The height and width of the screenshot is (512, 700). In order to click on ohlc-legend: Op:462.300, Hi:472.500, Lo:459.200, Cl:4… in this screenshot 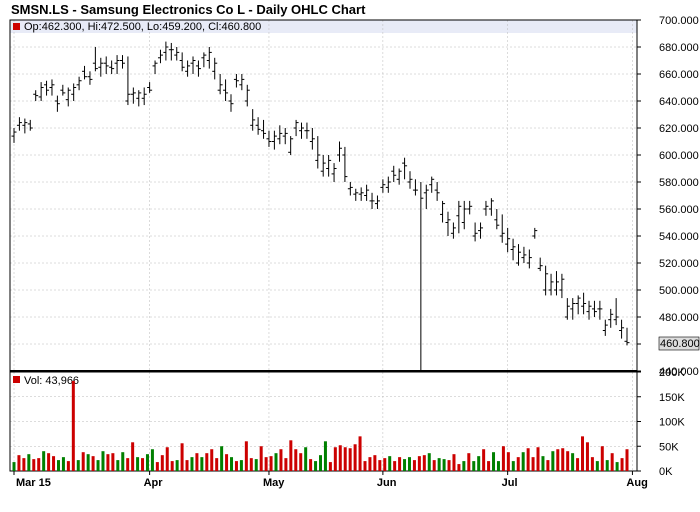, I will do `click(142, 27)`.